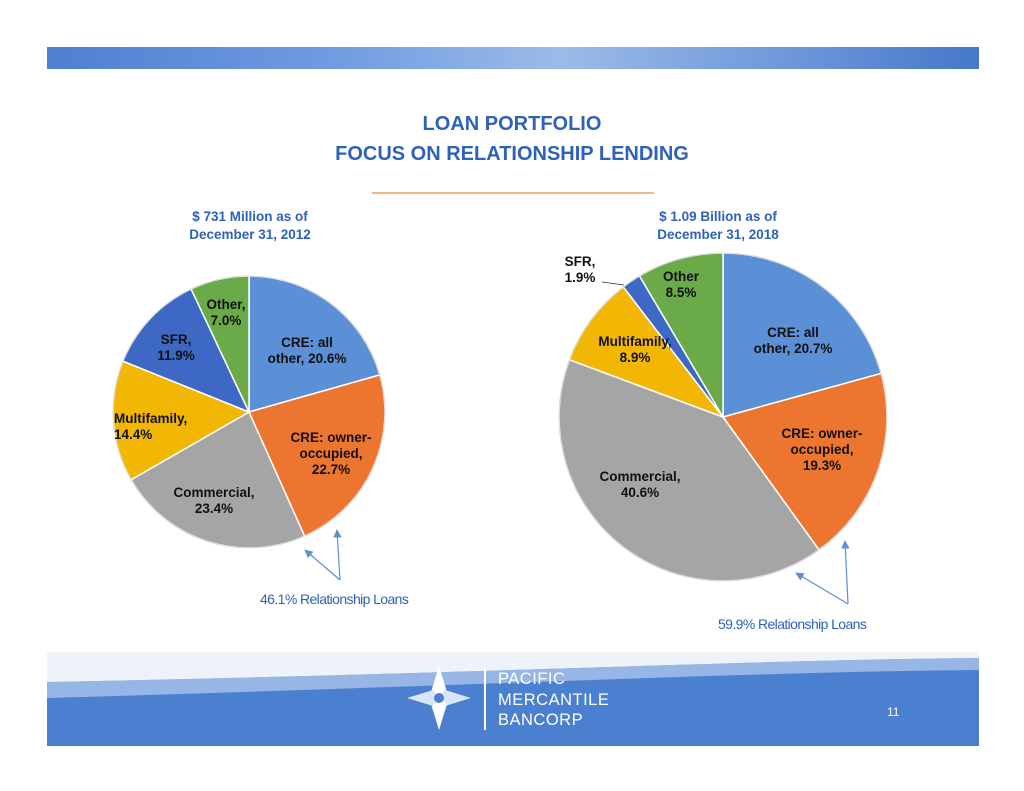  What do you see at coordinates (822, 588) in the screenshot?
I see `right-arrow-owner-occupied` at bounding box center [822, 588].